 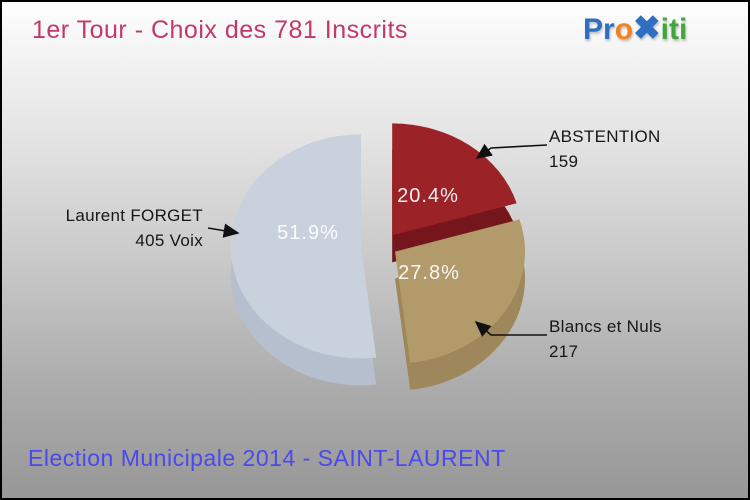 What do you see at coordinates (599, 29) in the screenshot?
I see `logo-part-pr: Pr` at bounding box center [599, 29].